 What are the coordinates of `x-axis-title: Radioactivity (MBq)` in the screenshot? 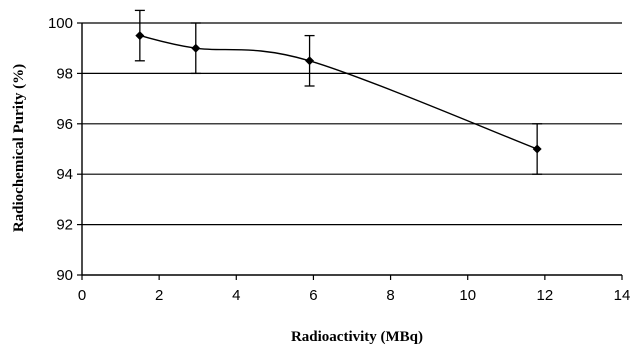 It's located at (357, 337).